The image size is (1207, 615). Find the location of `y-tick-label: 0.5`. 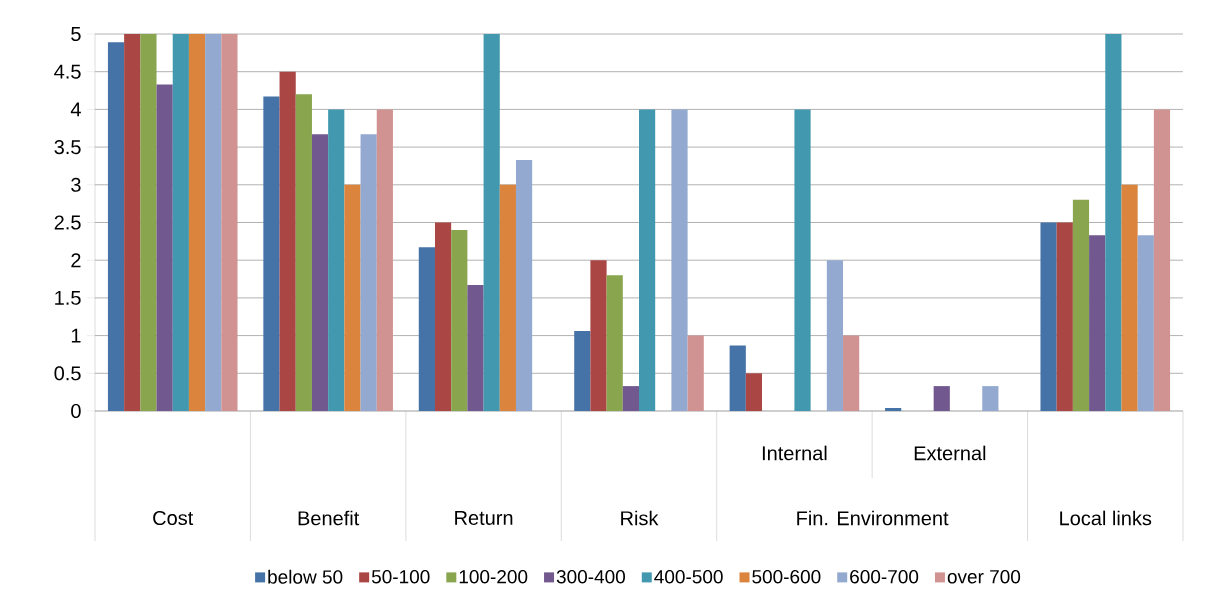

y-tick-label: 0.5 is located at coordinates (67, 373).